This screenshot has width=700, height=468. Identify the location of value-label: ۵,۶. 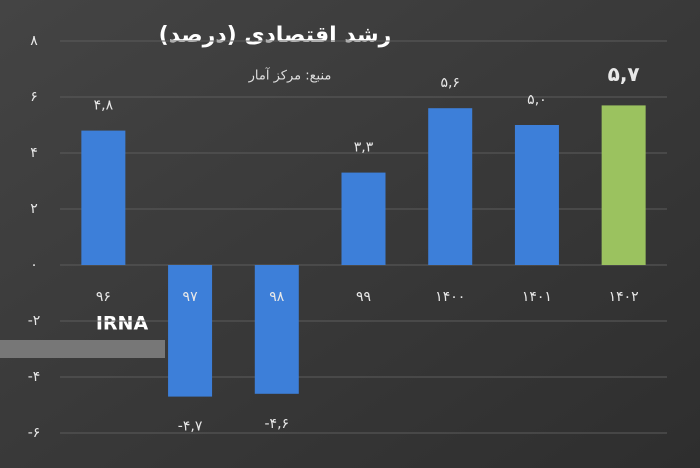
(450, 83).